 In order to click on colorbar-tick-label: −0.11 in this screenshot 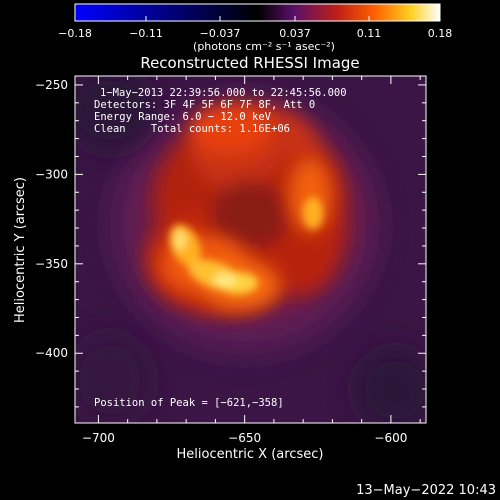, I will do `click(146, 33)`.